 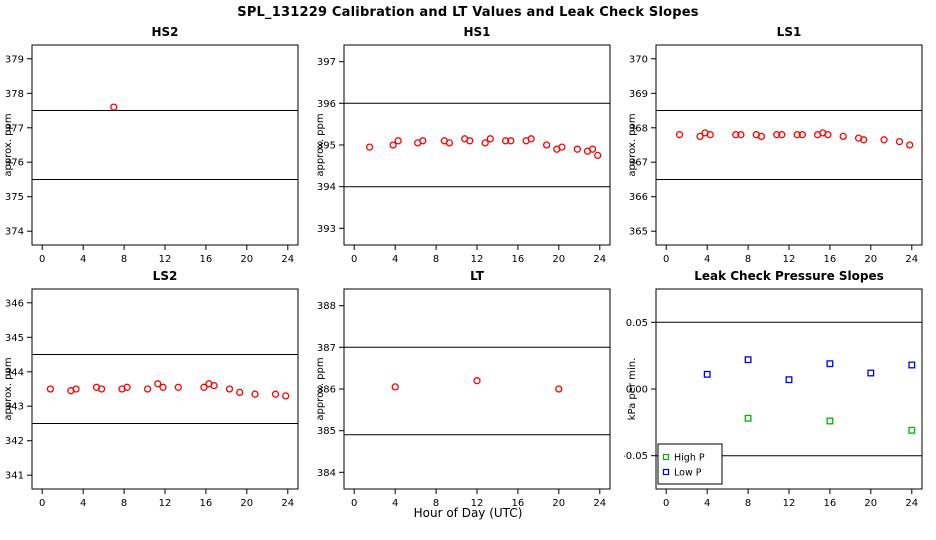 What do you see at coordinates (165, 276) in the screenshot?
I see `panel-title: LS2` at bounding box center [165, 276].